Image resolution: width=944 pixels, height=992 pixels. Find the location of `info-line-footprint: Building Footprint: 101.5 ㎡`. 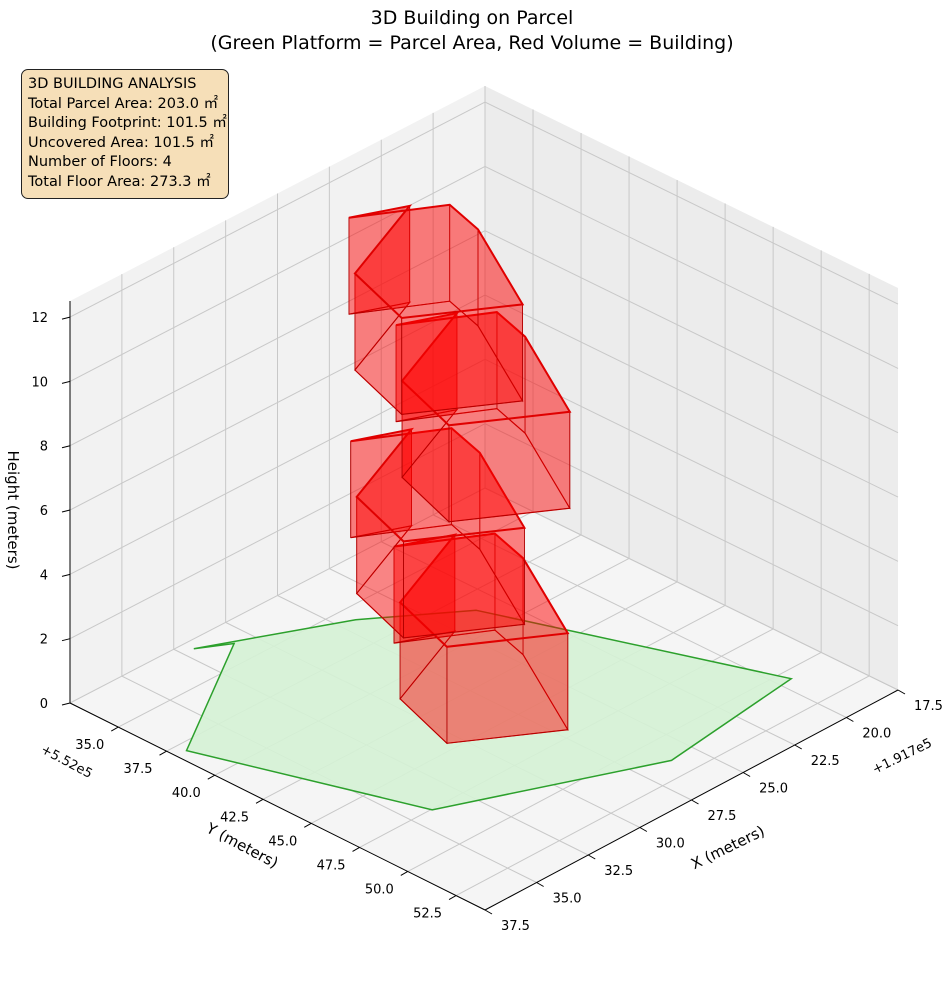

info-line-footprint: Building Footprint: 101.5 ㎡ is located at coordinates (127, 123).